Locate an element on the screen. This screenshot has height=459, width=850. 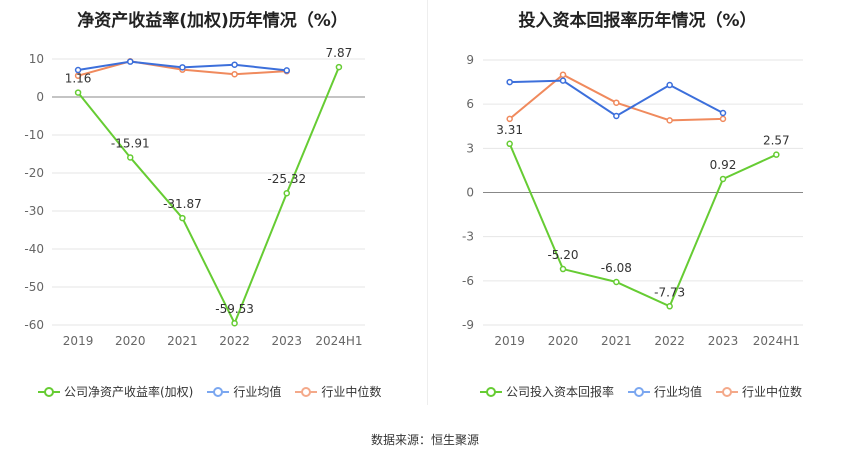
right-chart-legend: 公司投入资本回报率 行业均值 行业中位数 is located at coordinates (641, 391).